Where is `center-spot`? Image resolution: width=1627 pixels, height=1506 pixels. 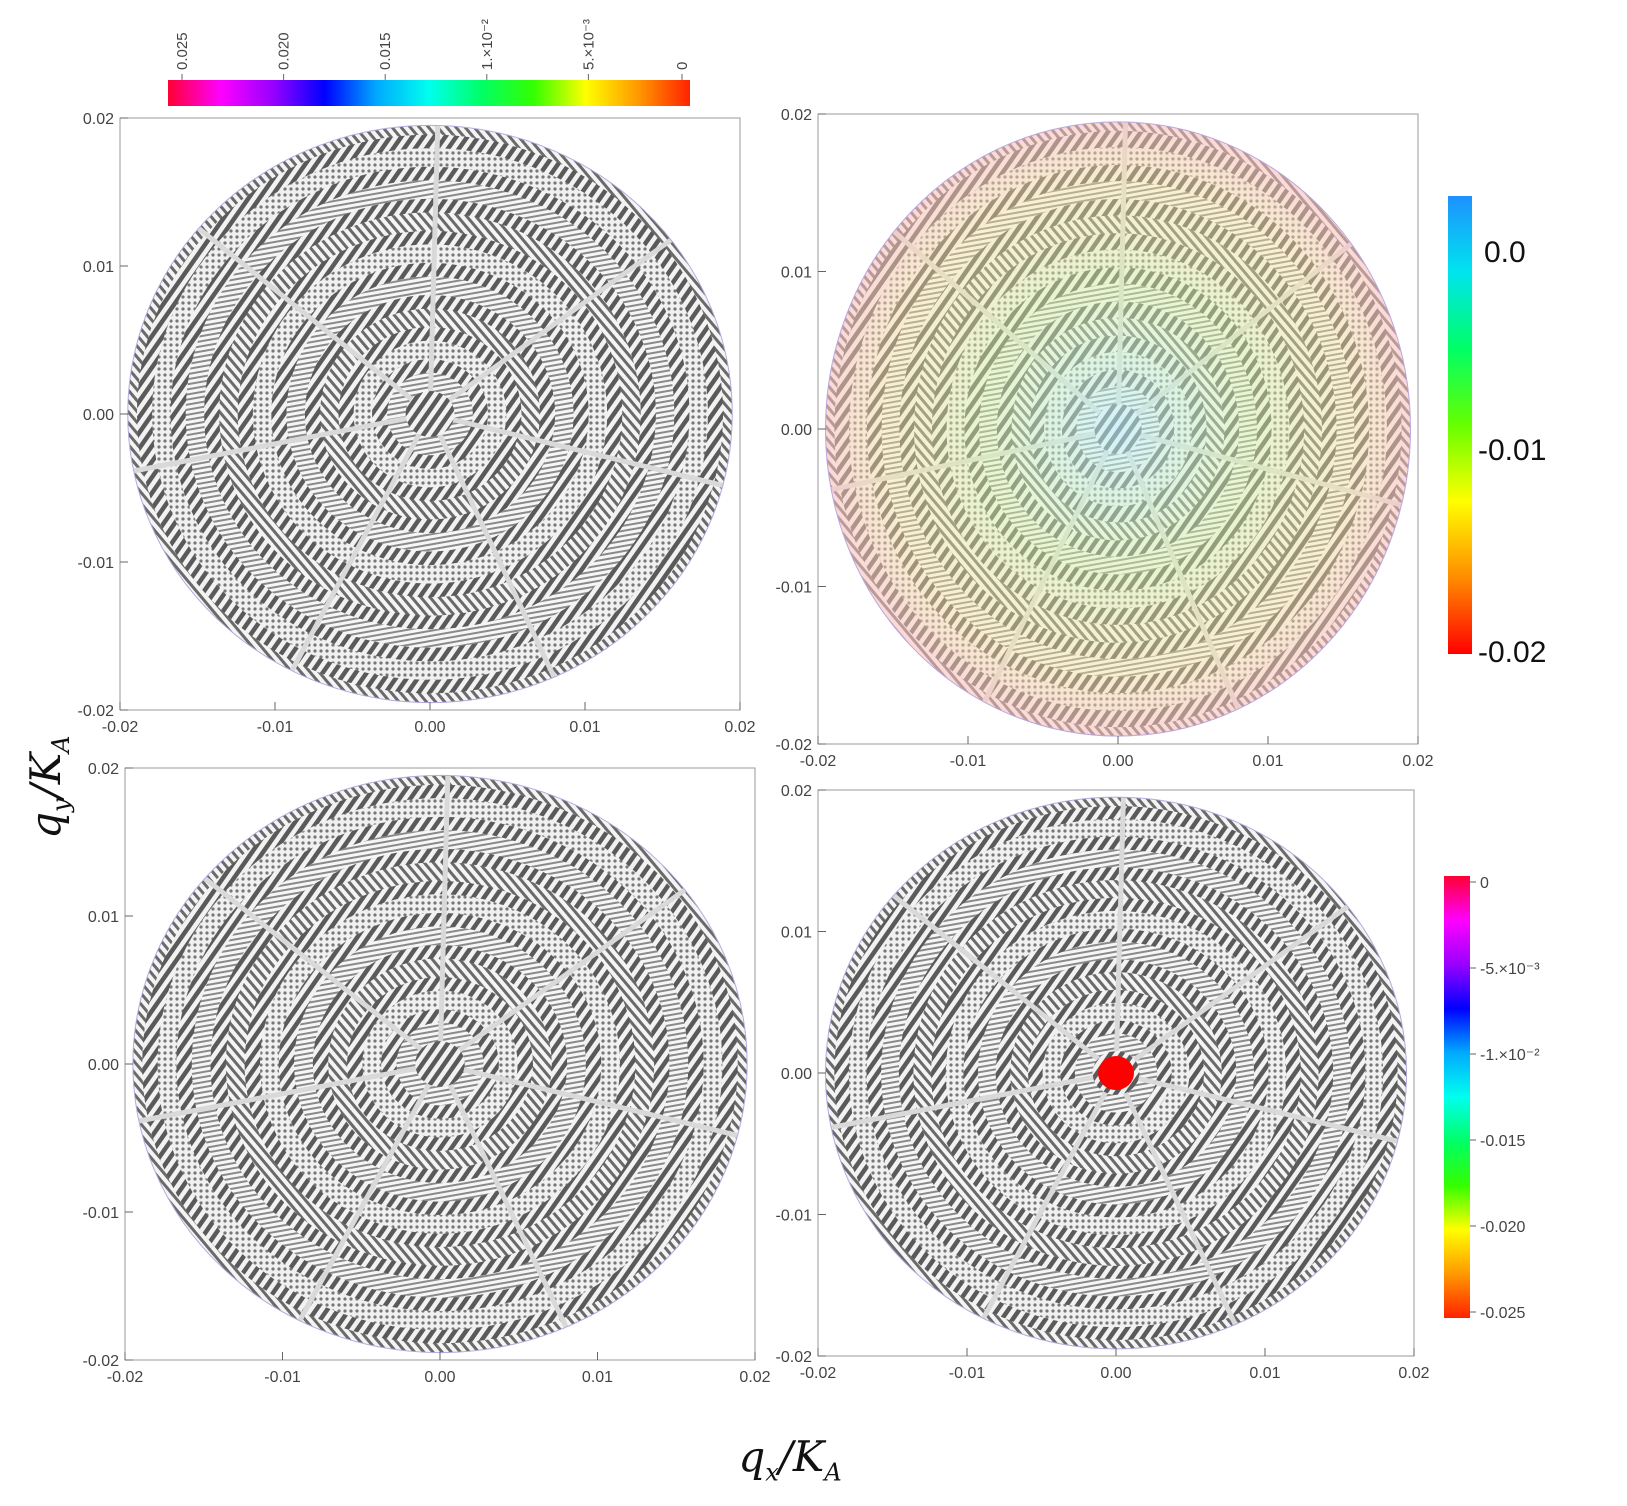
center-spot is located at coordinates (1116, 1073).